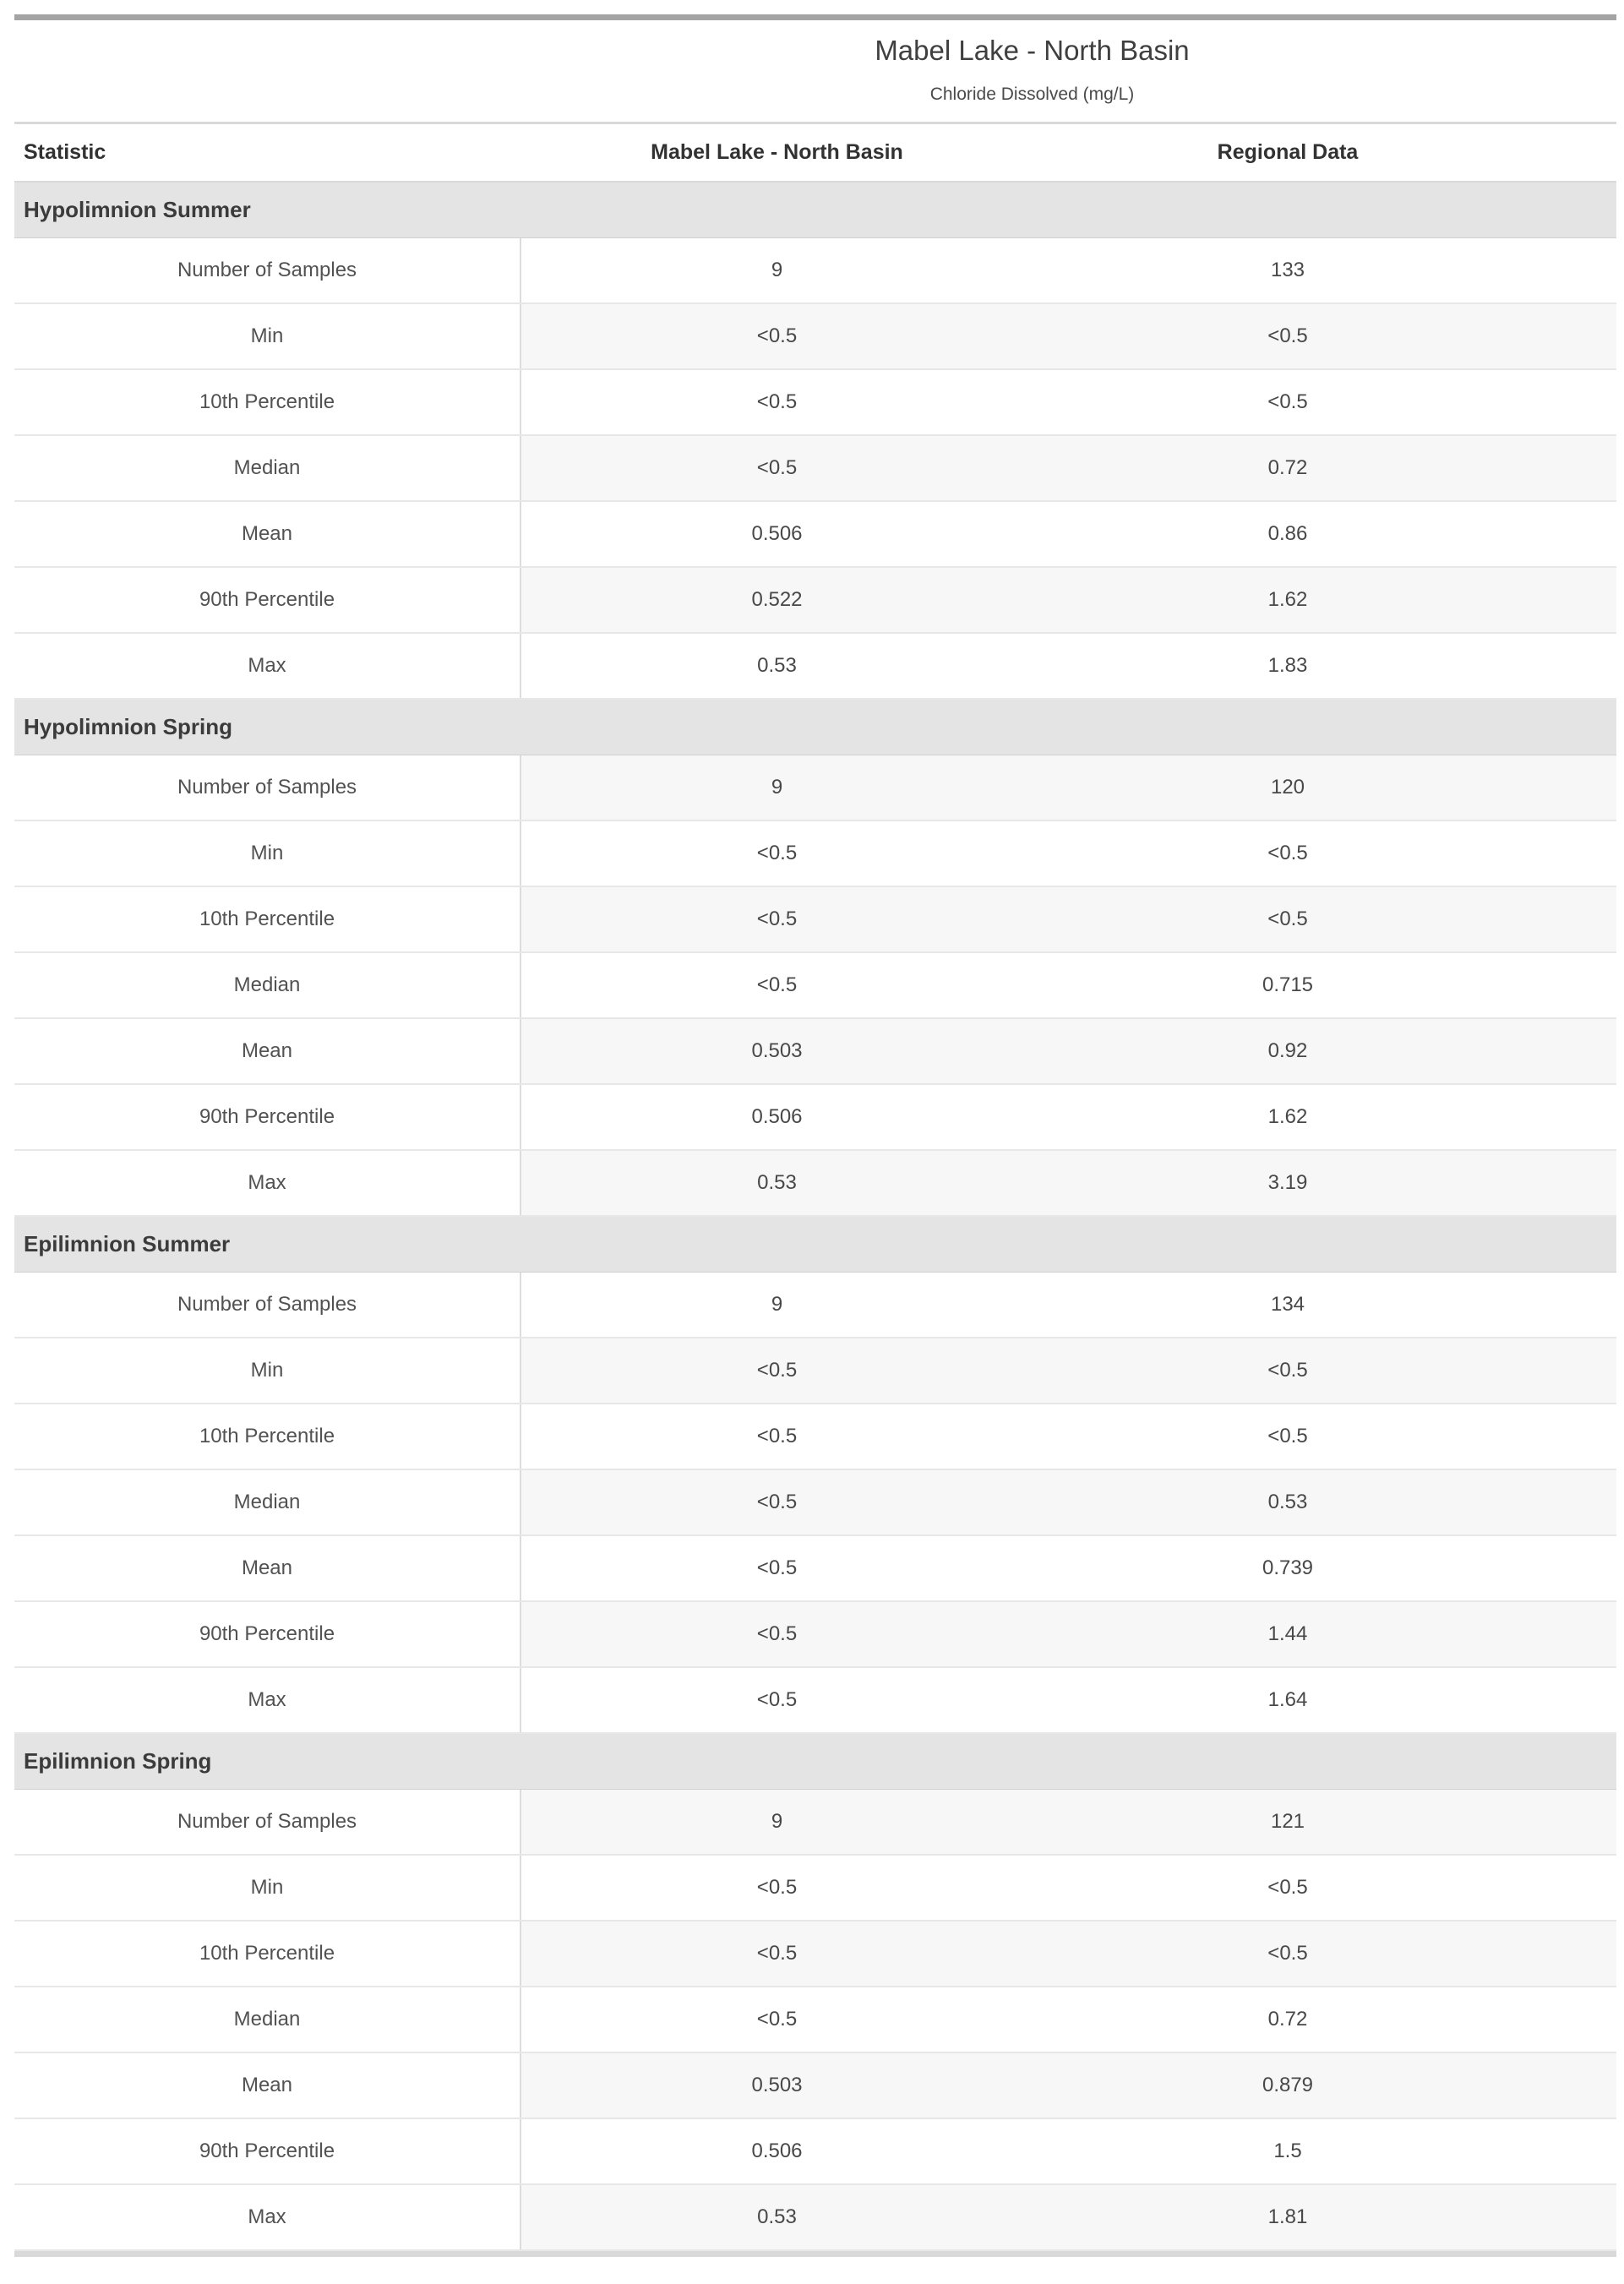  I want to click on row-data-area: 0.506 0.86, so click(1068, 534).